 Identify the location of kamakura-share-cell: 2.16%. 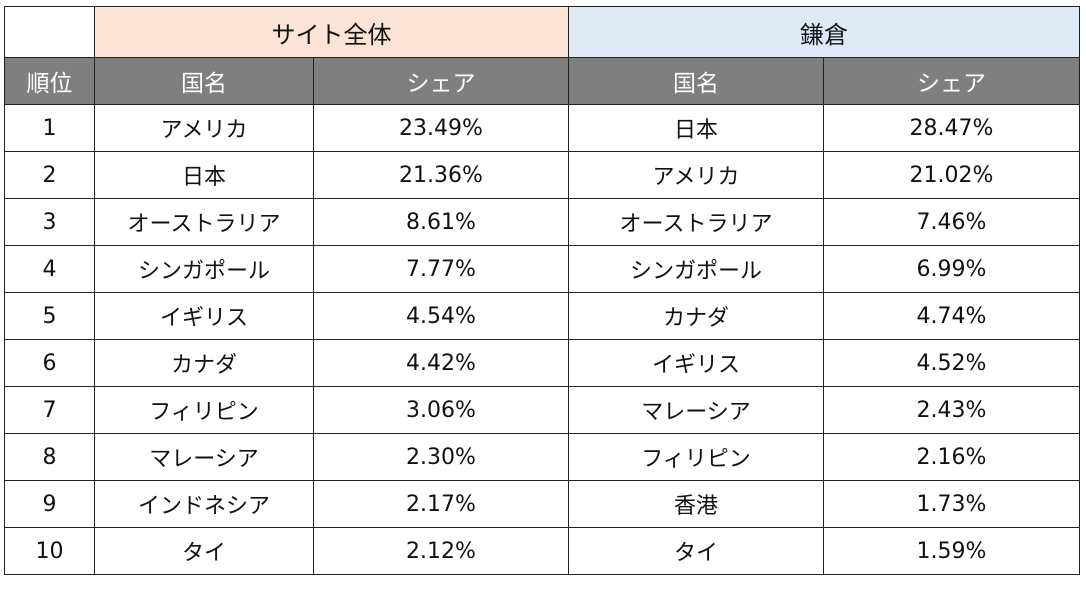
(951, 457).